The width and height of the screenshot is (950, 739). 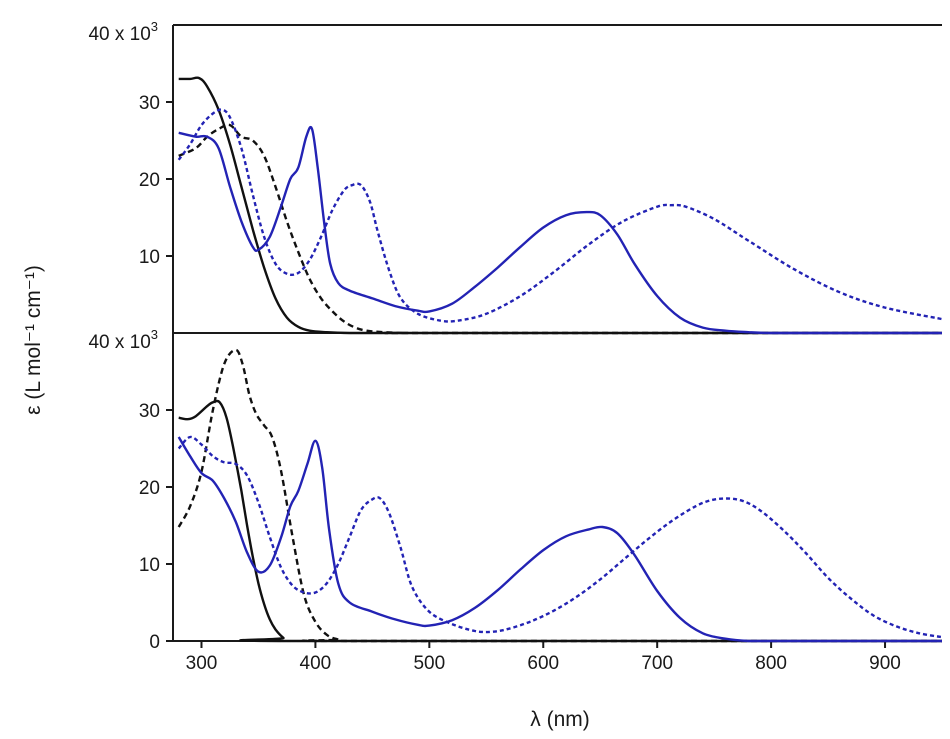 I want to click on bottom-y-tick-label: 20, so click(x=149, y=488).